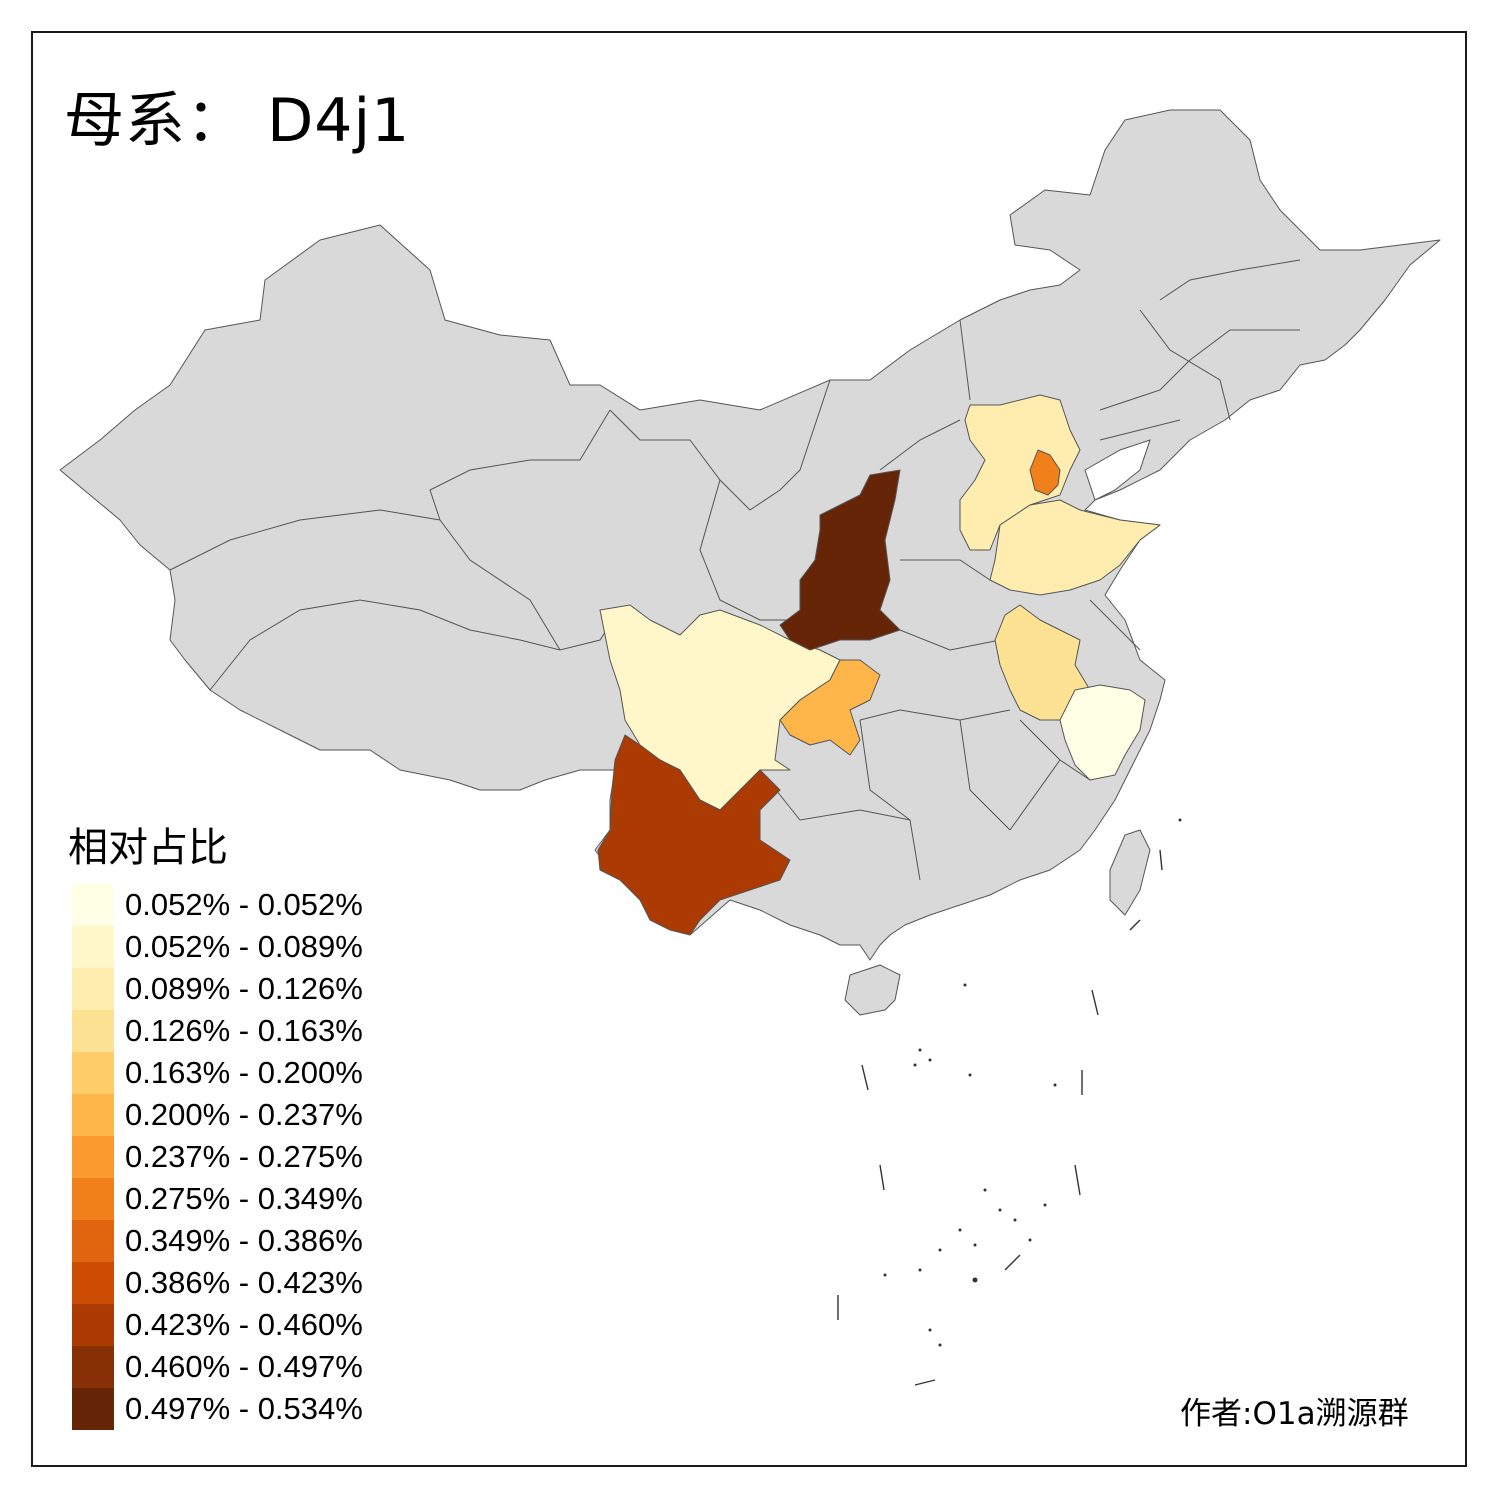  I want to click on region-yunnan, so click(694, 835).